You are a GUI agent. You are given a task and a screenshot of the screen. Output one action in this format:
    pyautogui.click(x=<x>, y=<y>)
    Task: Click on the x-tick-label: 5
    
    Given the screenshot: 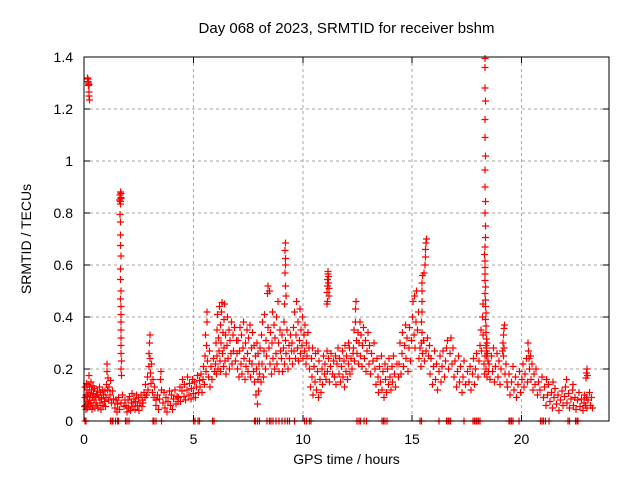 What is the action you would take?
    pyautogui.click(x=194, y=439)
    